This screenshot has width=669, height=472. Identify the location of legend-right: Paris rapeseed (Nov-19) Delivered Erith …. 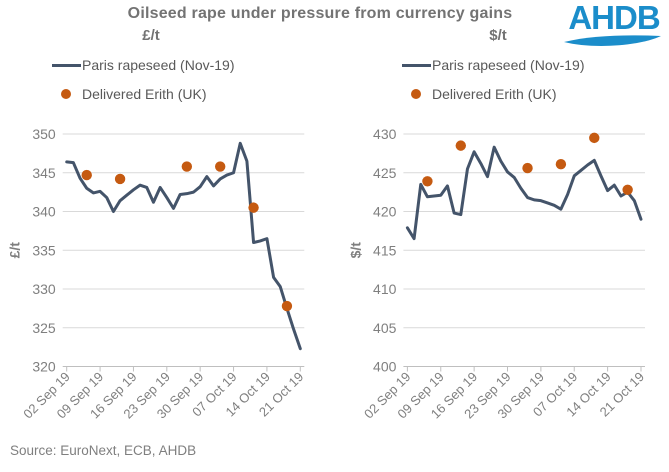
(493, 86).